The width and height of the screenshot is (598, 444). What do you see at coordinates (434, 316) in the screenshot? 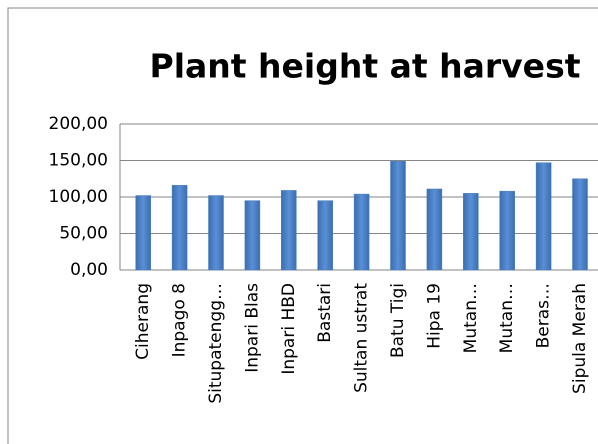
I see `x-tick-label: Hipa 19` at bounding box center [434, 316].